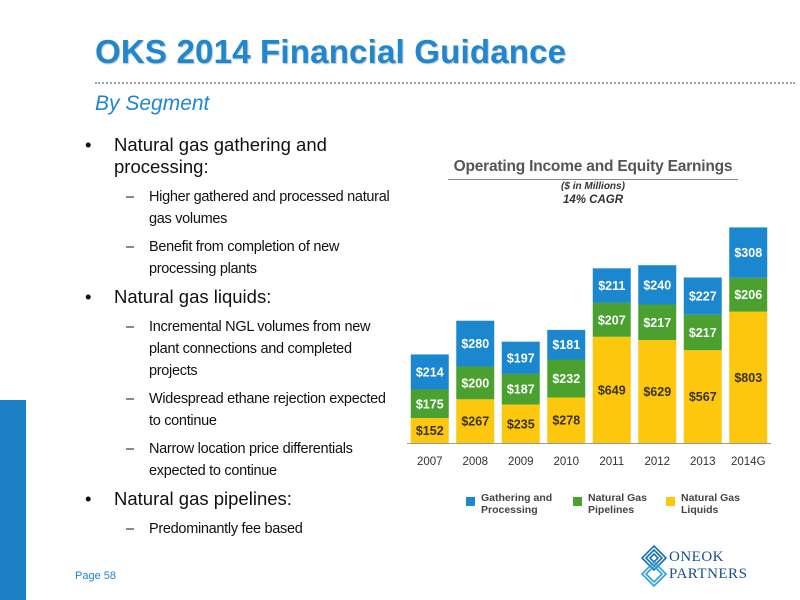  What do you see at coordinates (193, 296) in the screenshot?
I see `bullet-text: Natural gas liquids:` at bounding box center [193, 296].